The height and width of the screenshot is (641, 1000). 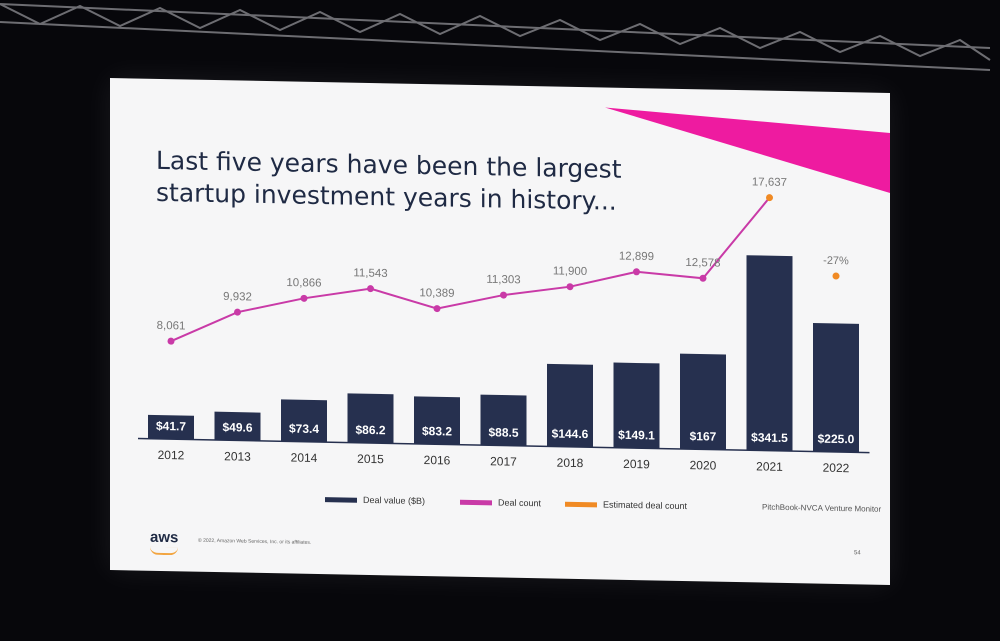 What do you see at coordinates (171, 326) in the screenshot?
I see `deal-count-label: 8,061` at bounding box center [171, 326].